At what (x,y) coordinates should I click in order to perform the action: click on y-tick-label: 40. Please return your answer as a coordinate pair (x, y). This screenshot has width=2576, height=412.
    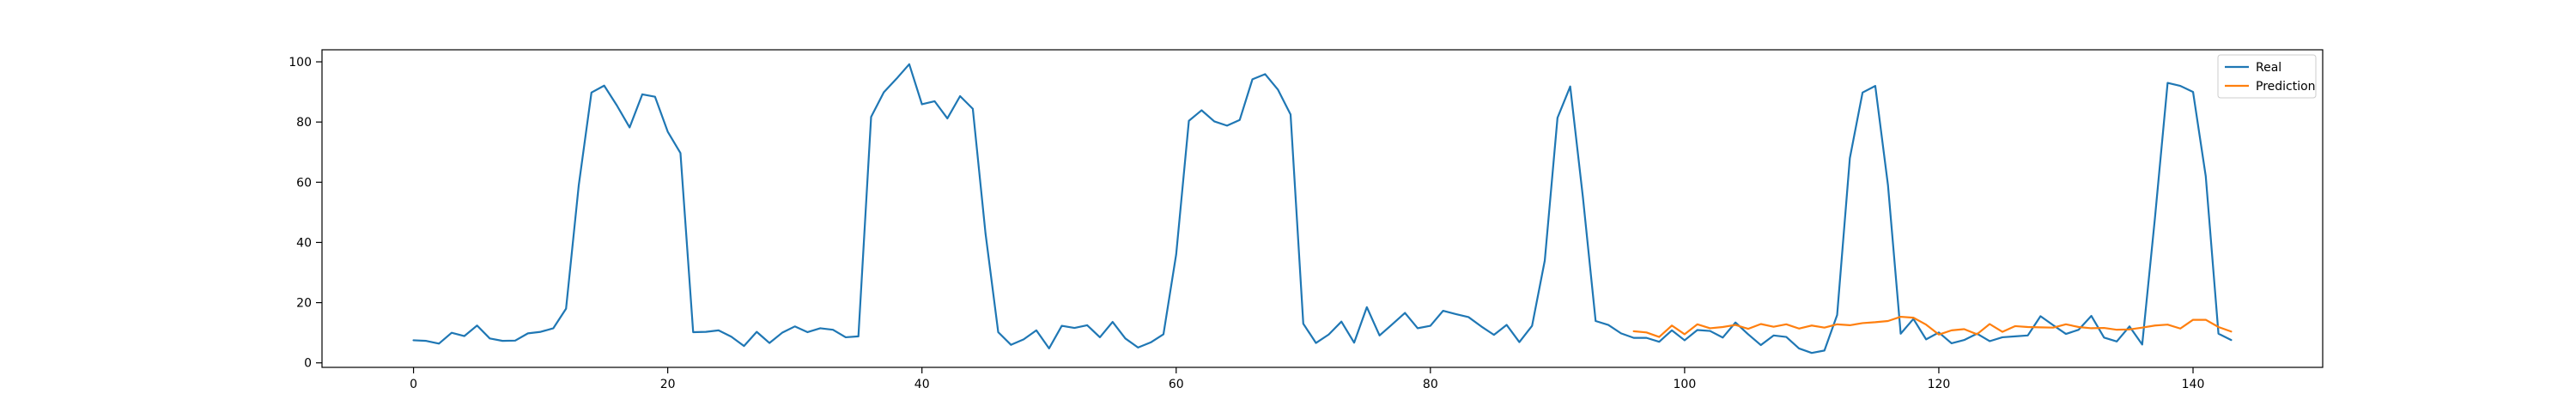
    Looking at the image, I should click on (304, 243).